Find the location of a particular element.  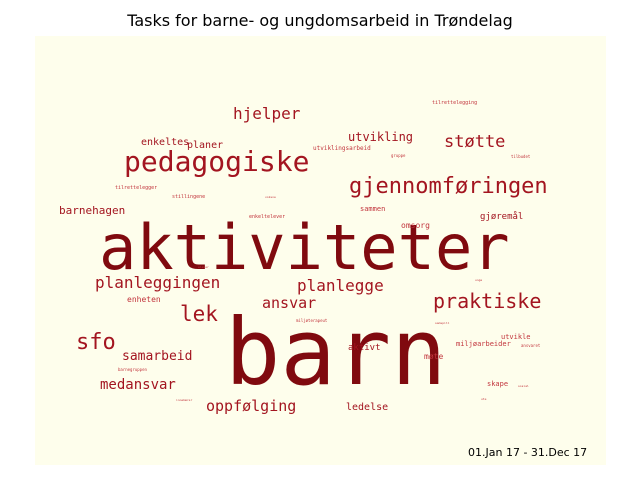

cloud-word: miljøarbeider is located at coordinates (483, 344).